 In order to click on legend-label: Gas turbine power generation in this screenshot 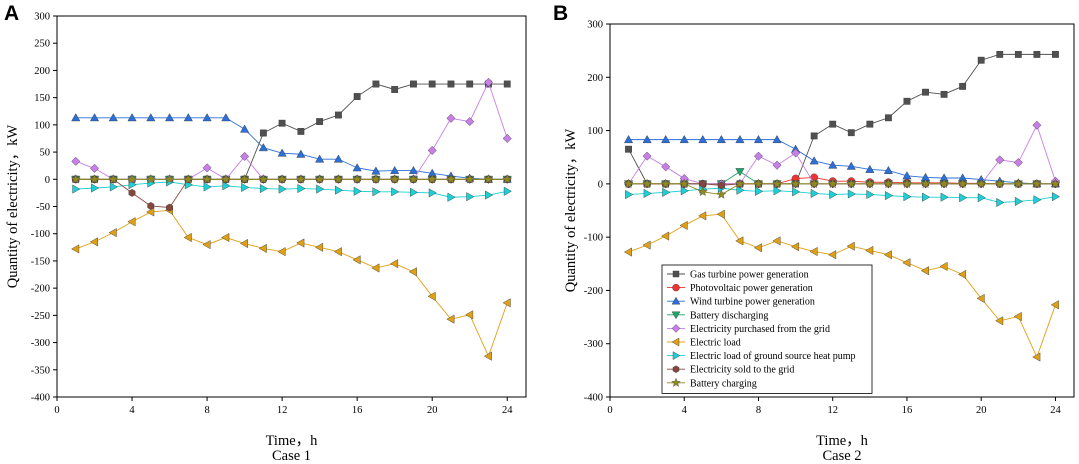, I will do `click(749, 275)`.